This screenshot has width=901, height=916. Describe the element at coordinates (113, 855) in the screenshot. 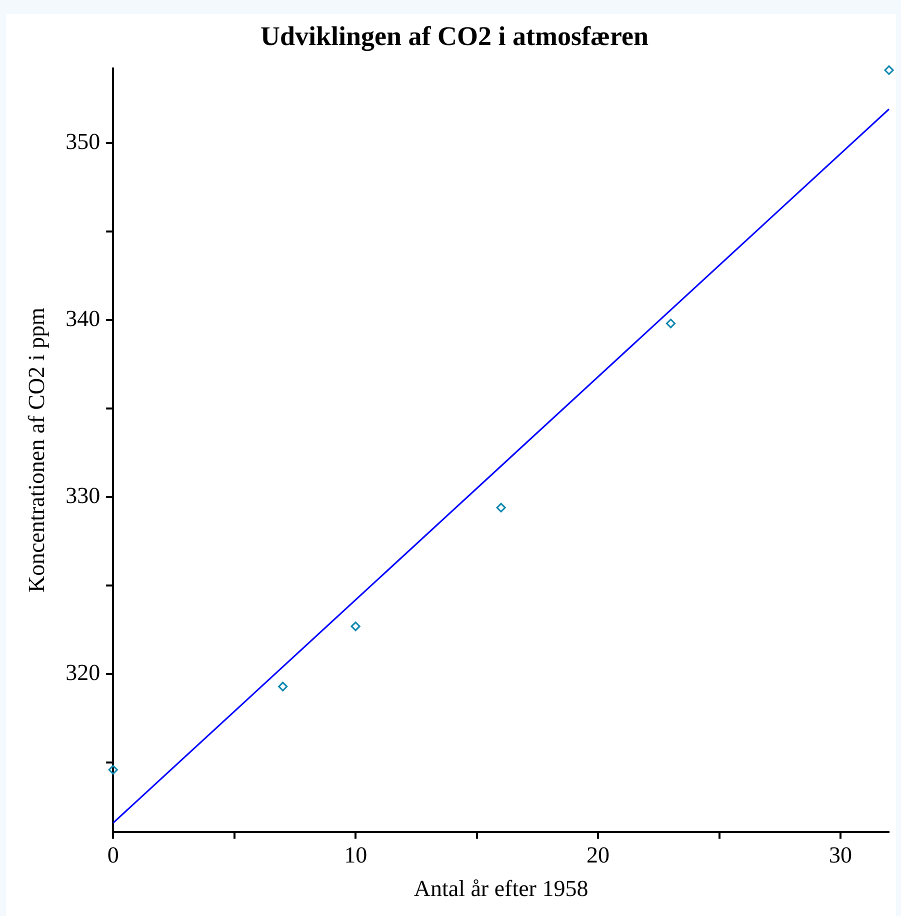

I see `x-tick-label: 0` at that location.